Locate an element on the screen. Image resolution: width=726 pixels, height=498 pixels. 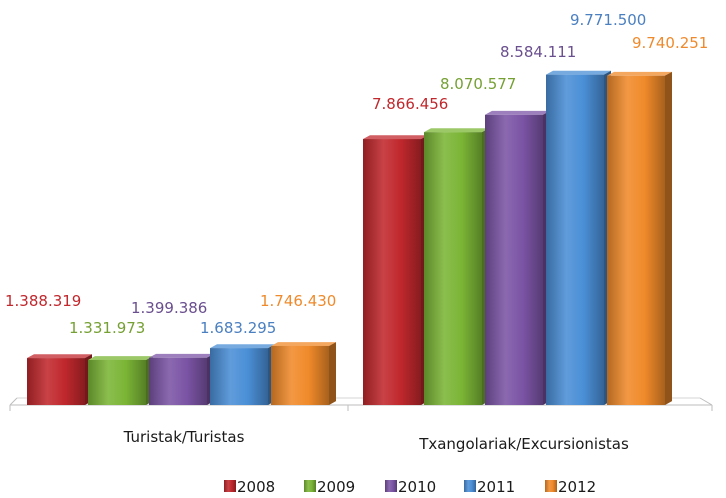
data-label: 7.866.456 is located at coordinates (410, 104).